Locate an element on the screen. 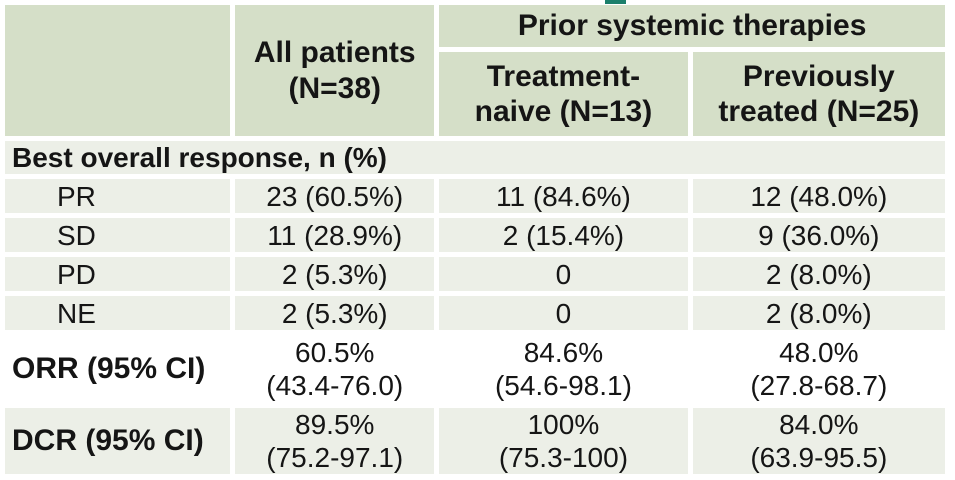 The height and width of the screenshot is (480, 955). dcr-treated-line2: (63.9-95.5) is located at coordinates (819, 458).